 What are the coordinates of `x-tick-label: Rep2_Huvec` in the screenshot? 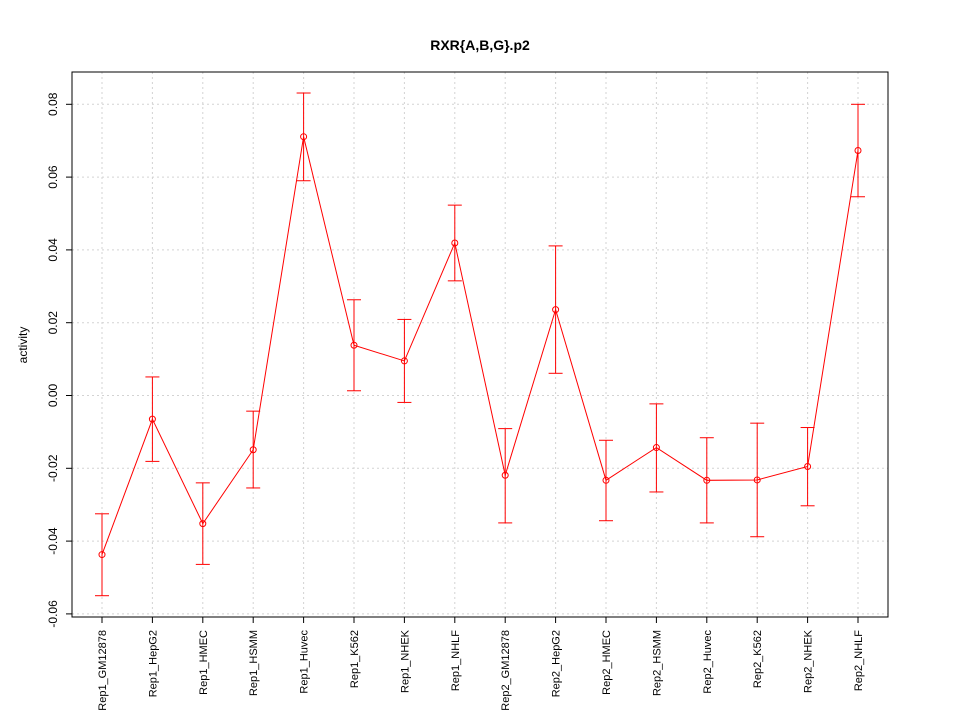 It's located at (708, 662).